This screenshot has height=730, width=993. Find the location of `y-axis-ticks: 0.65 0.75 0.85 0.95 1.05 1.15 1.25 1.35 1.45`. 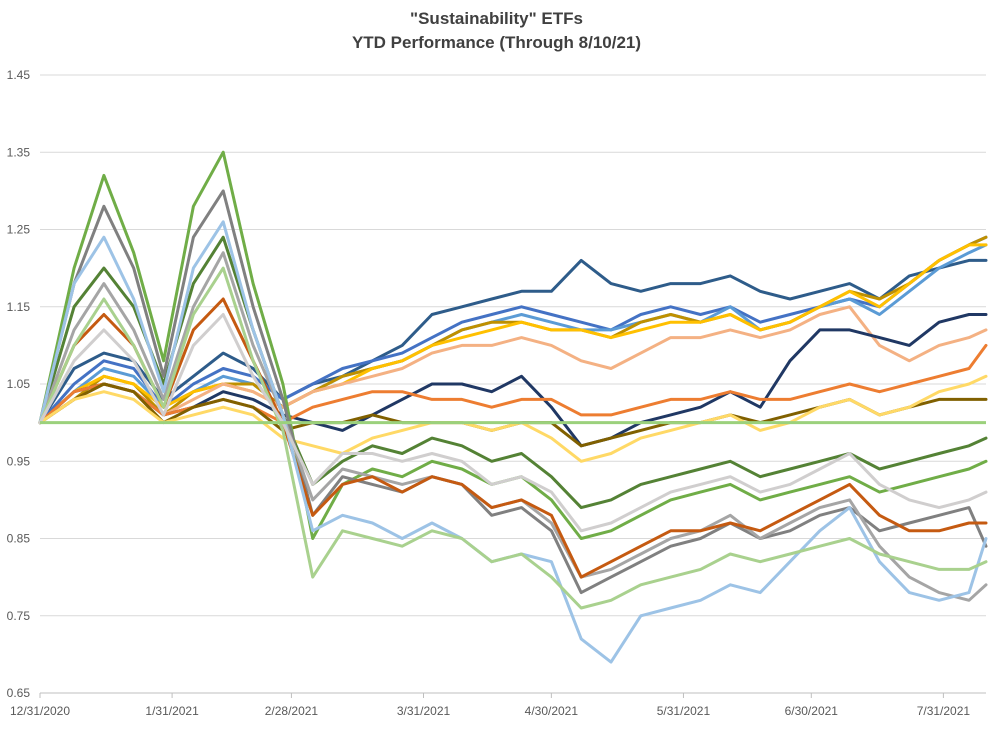

y-axis-ticks: 0.65 0.75 0.85 0.95 1.05 1.15 1.25 1.35 1.45 is located at coordinates (19, 384).